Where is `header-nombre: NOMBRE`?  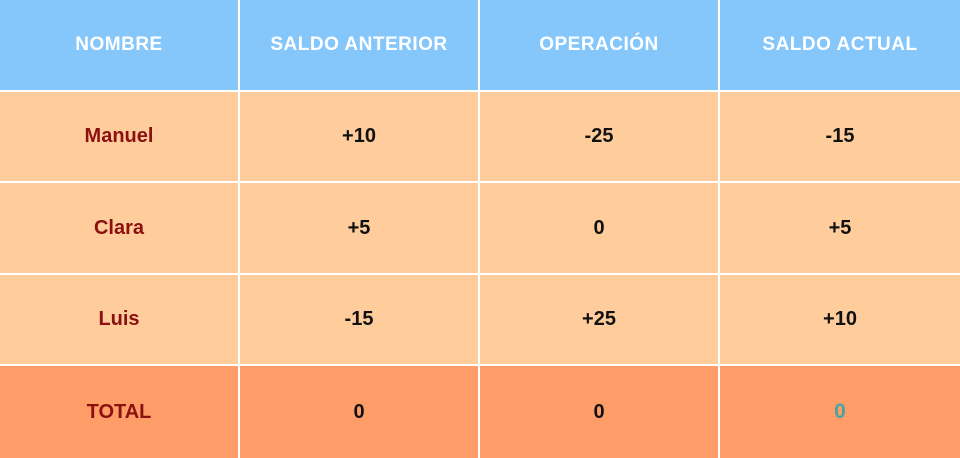 header-nombre: NOMBRE is located at coordinates (120, 46).